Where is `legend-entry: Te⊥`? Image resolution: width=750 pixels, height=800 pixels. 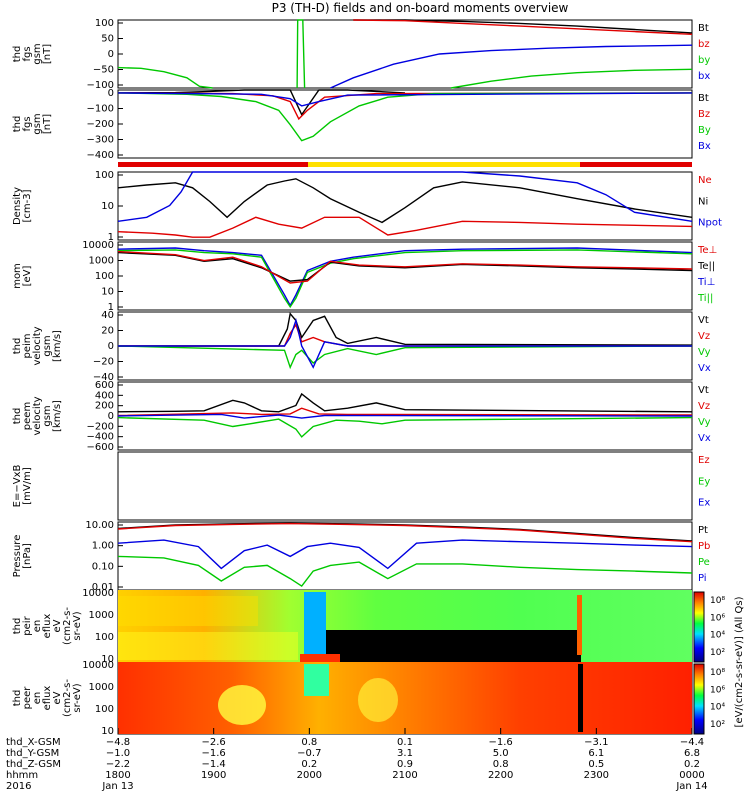
legend-entry: Te⊥ is located at coordinates (707, 250).